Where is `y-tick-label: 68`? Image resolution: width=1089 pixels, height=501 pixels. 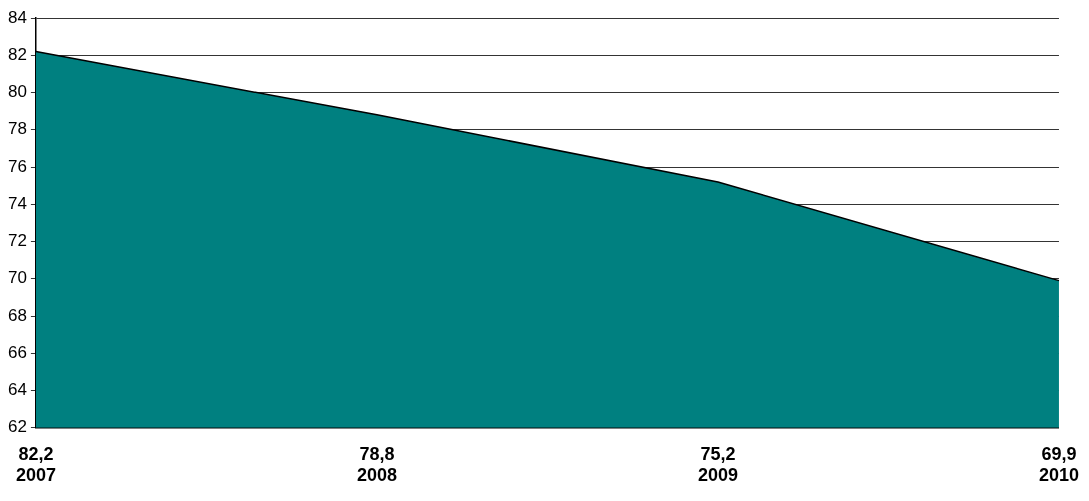 y-tick-label: 68 is located at coordinates (17, 315).